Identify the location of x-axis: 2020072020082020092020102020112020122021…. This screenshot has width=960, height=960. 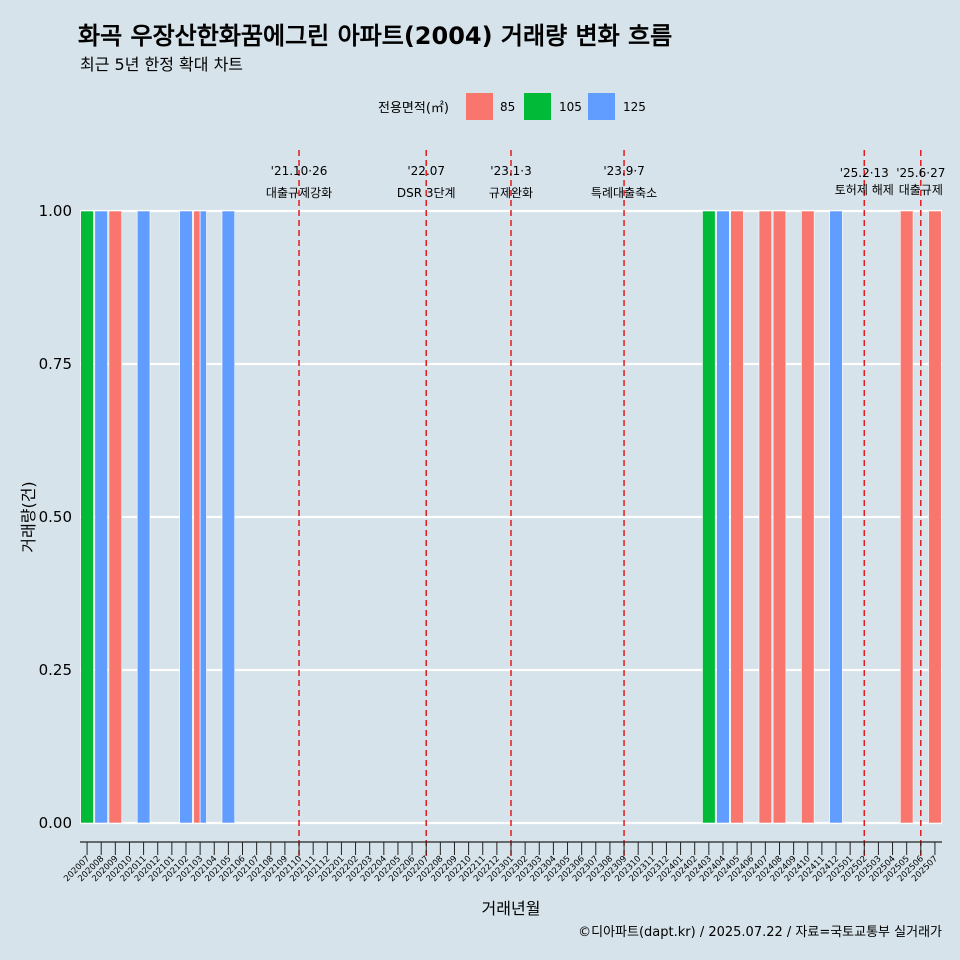
(502, 862).